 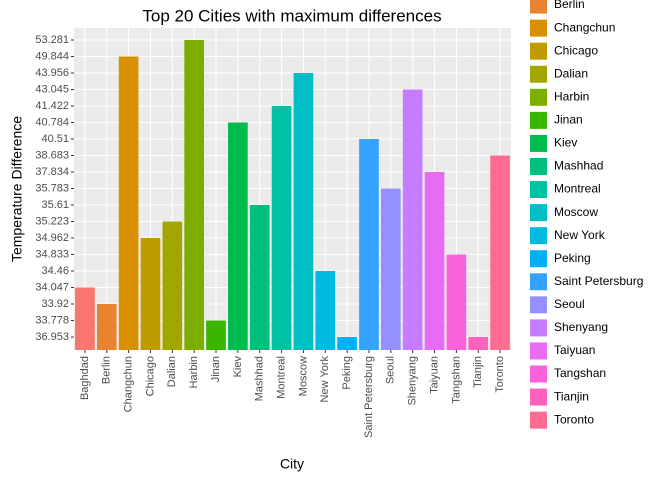 I want to click on x-tick-label: Berlin, so click(x=107, y=370).